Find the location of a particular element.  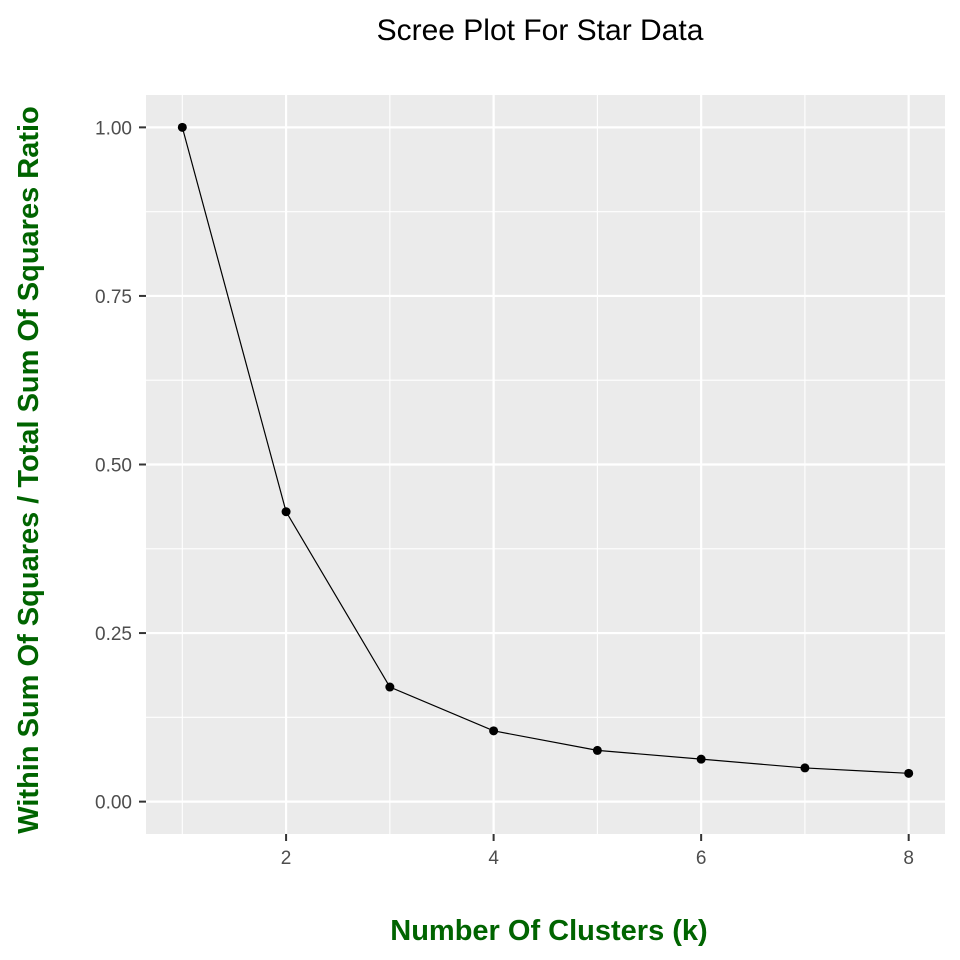

x-tick-label: 2 is located at coordinates (286, 858).